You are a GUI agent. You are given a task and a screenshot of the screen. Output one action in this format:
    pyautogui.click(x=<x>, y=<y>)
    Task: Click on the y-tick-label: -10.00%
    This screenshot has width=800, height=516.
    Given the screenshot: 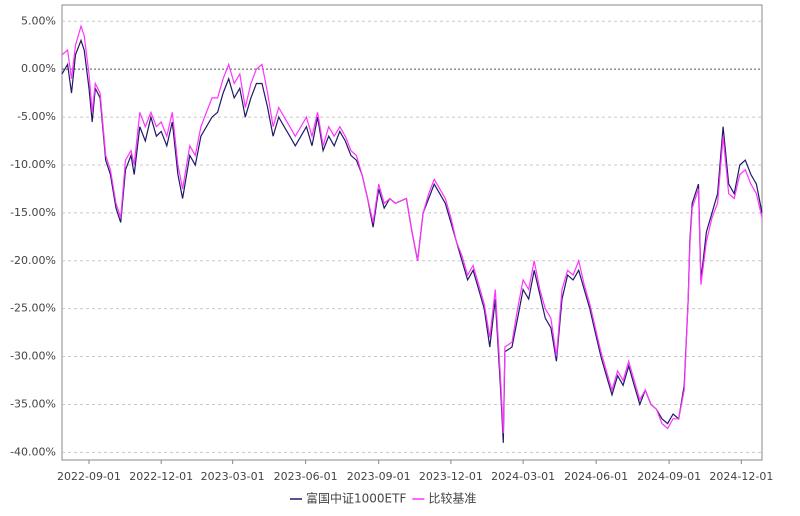 What is the action you would take?
    pyautogui.click(x=33, y=164)
    